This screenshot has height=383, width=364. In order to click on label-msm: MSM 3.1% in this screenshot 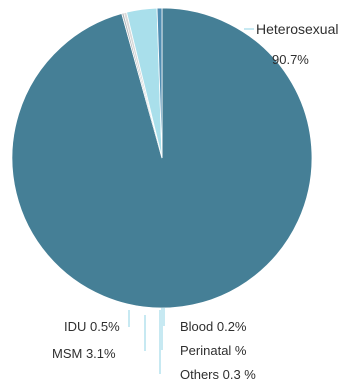, I will do `click(84, 353)`.